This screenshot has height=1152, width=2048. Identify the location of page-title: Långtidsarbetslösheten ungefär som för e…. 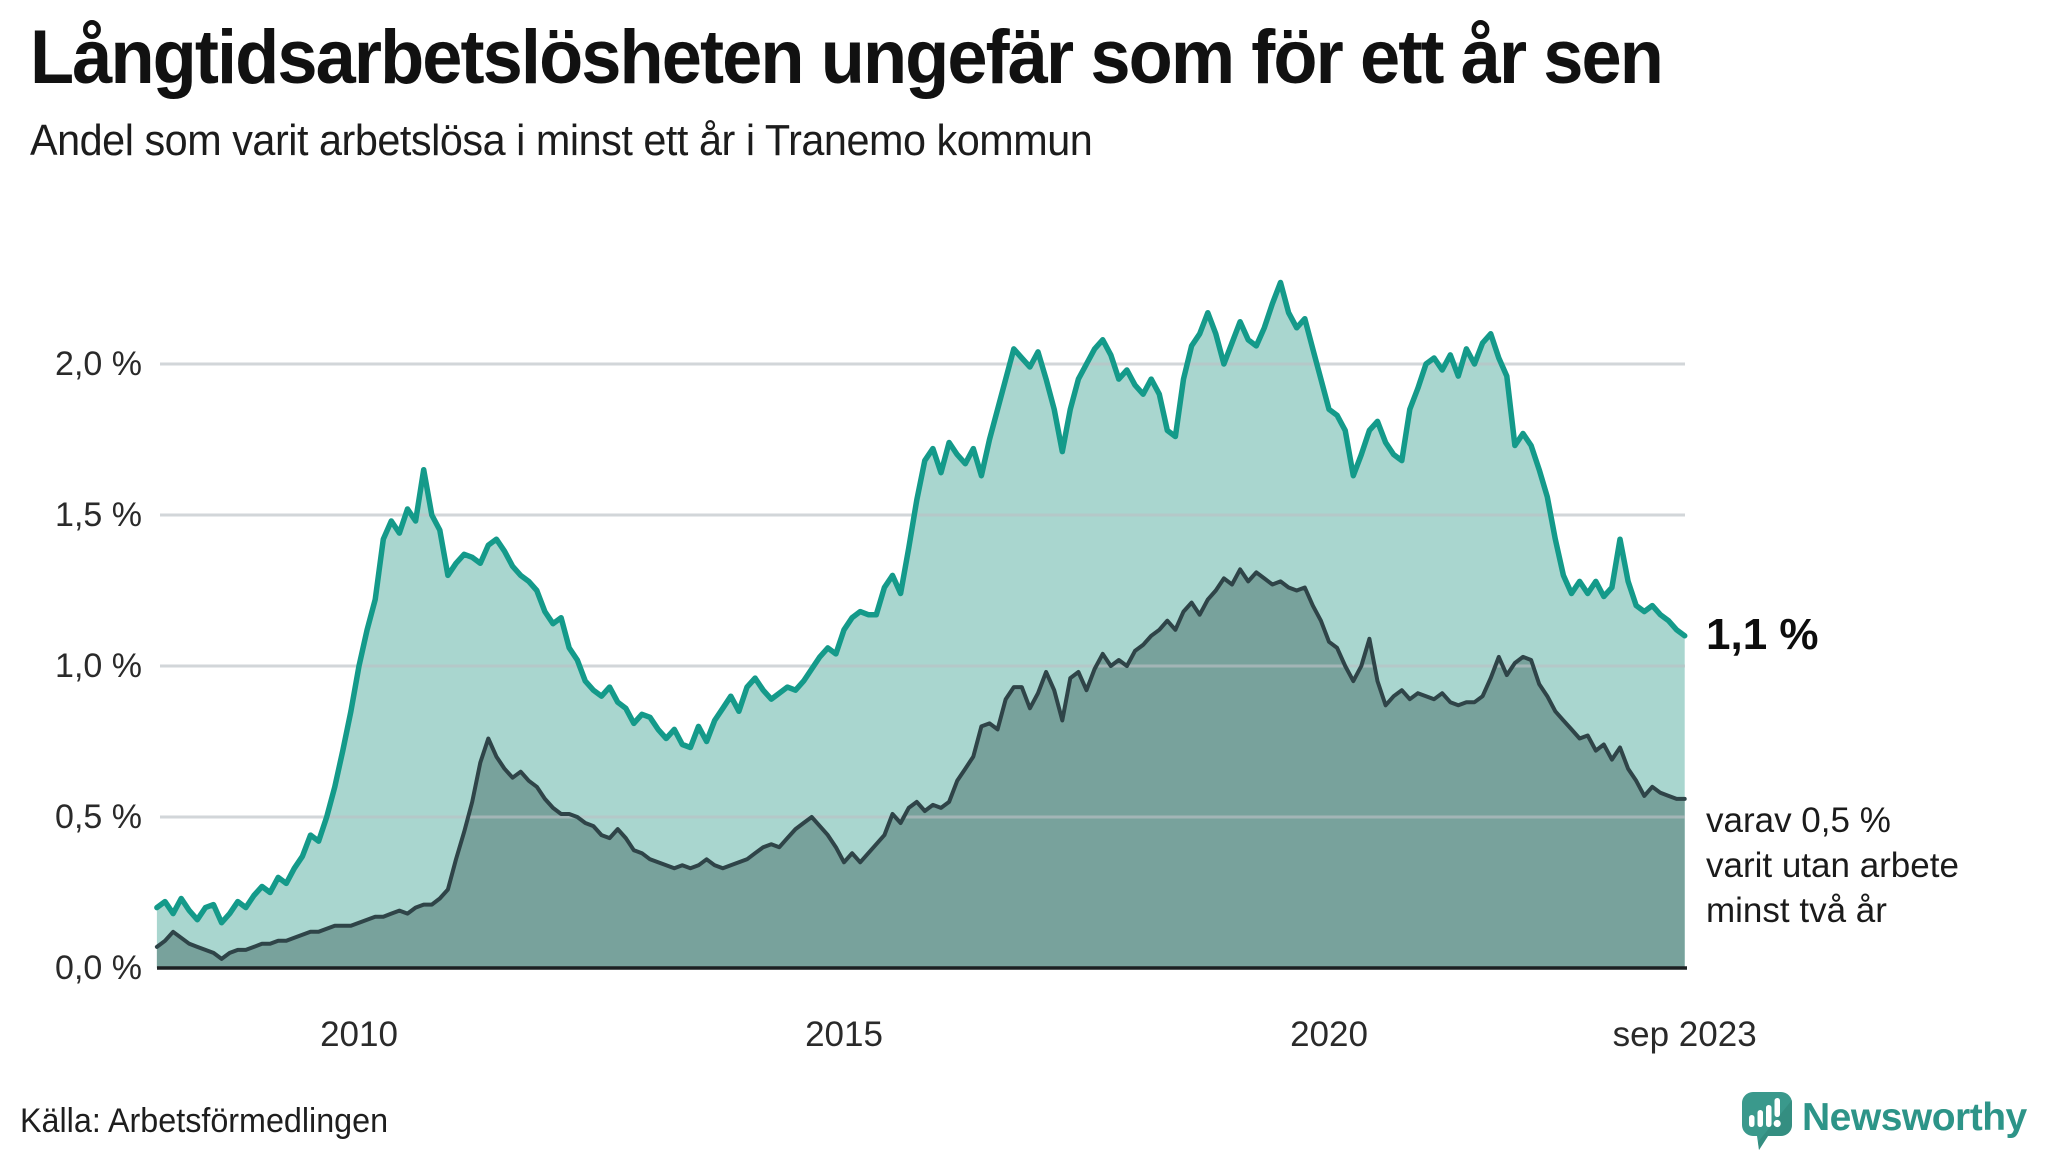
(847, 57).